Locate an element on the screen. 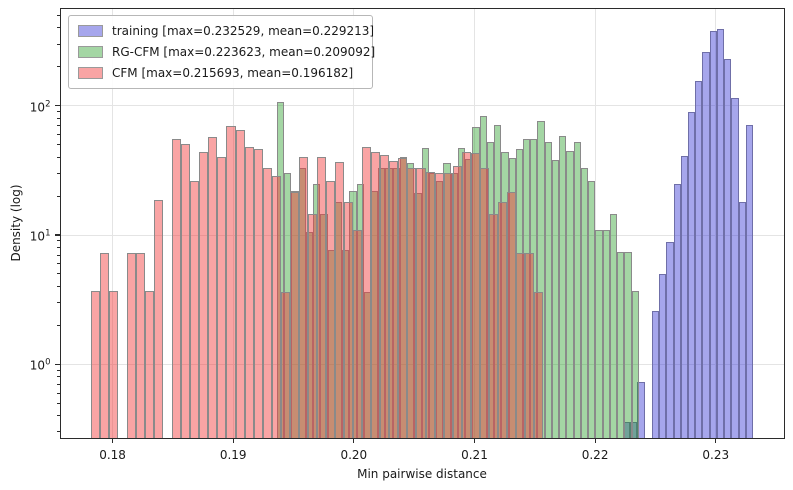 Image resolution: width=793 pixels, height=490 pixels. x-tick-label: 0.19 is located at coordinates (233, 454).